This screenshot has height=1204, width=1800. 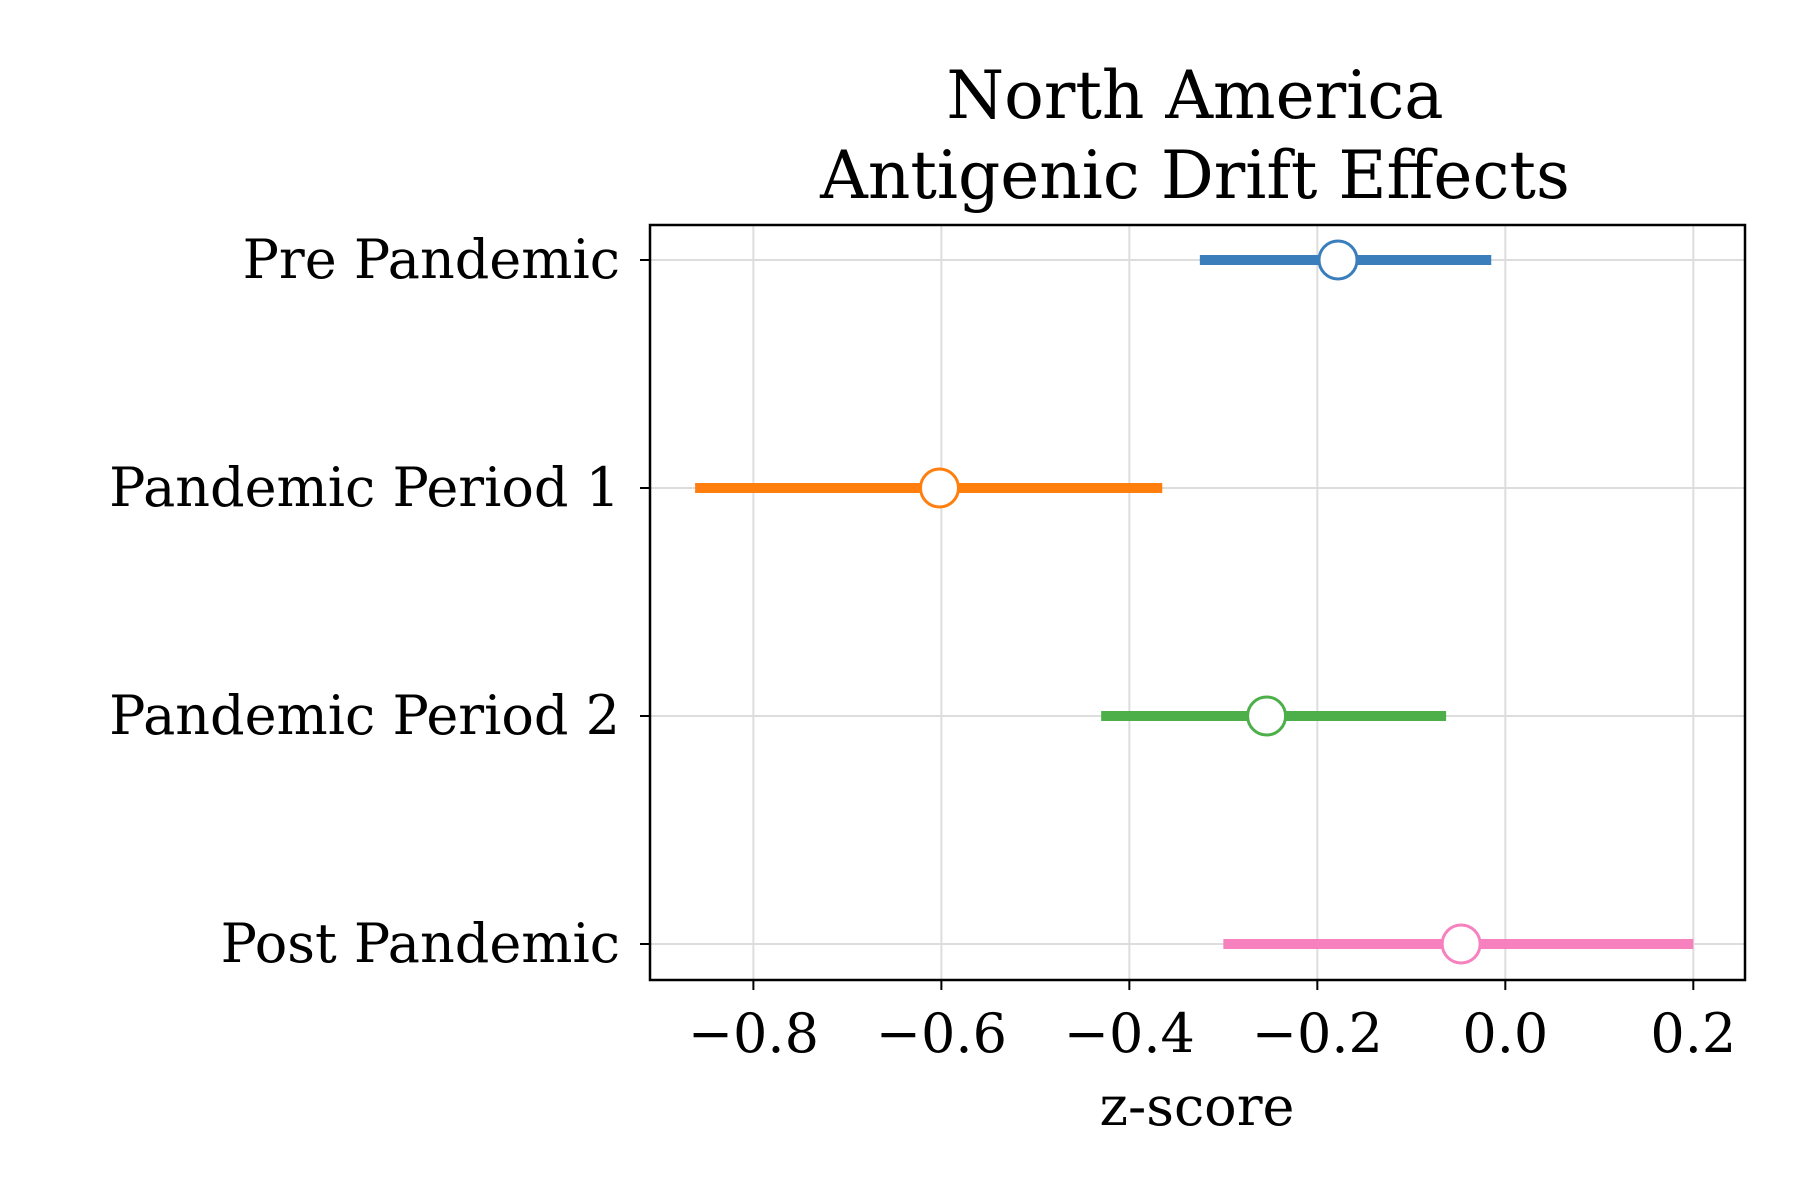 What do you see at coordinates (420, 943) in the screenshot?
I see `y-tick-label: Post Pandemic` at bounding box center [420, 943].